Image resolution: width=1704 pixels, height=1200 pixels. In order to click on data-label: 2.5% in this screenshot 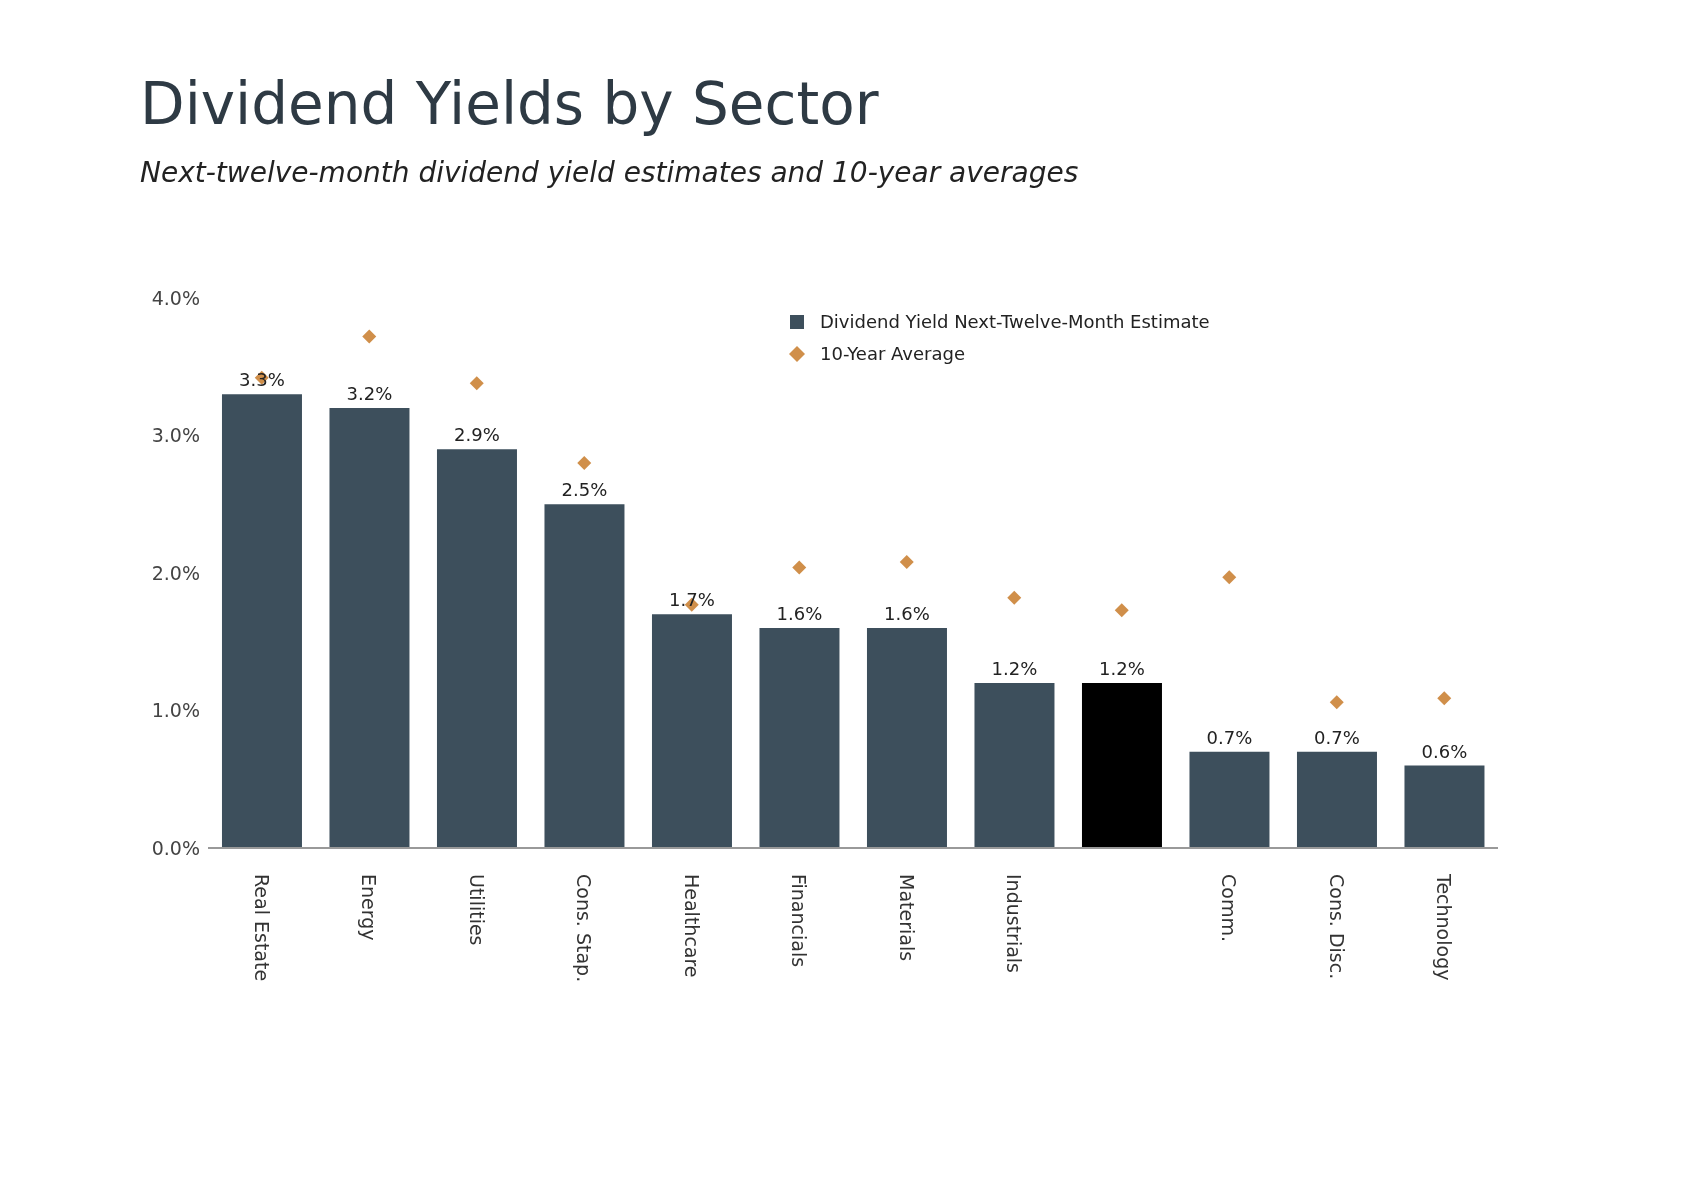, I will do `click(584, 490)`.